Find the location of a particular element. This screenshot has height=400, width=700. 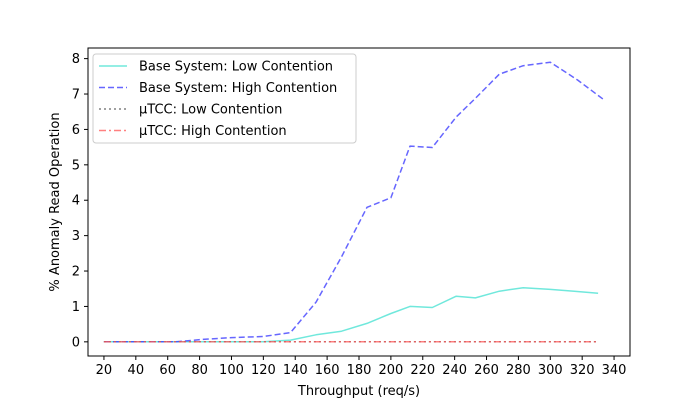

y-tick-label: 0 is located at coordinates (76, 342).